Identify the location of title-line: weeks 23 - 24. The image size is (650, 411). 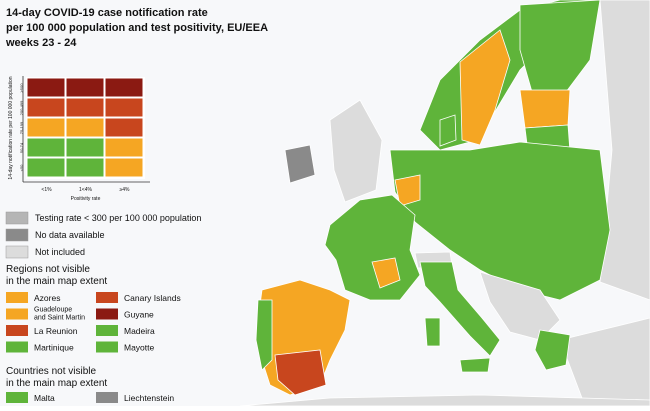
(41, 43).